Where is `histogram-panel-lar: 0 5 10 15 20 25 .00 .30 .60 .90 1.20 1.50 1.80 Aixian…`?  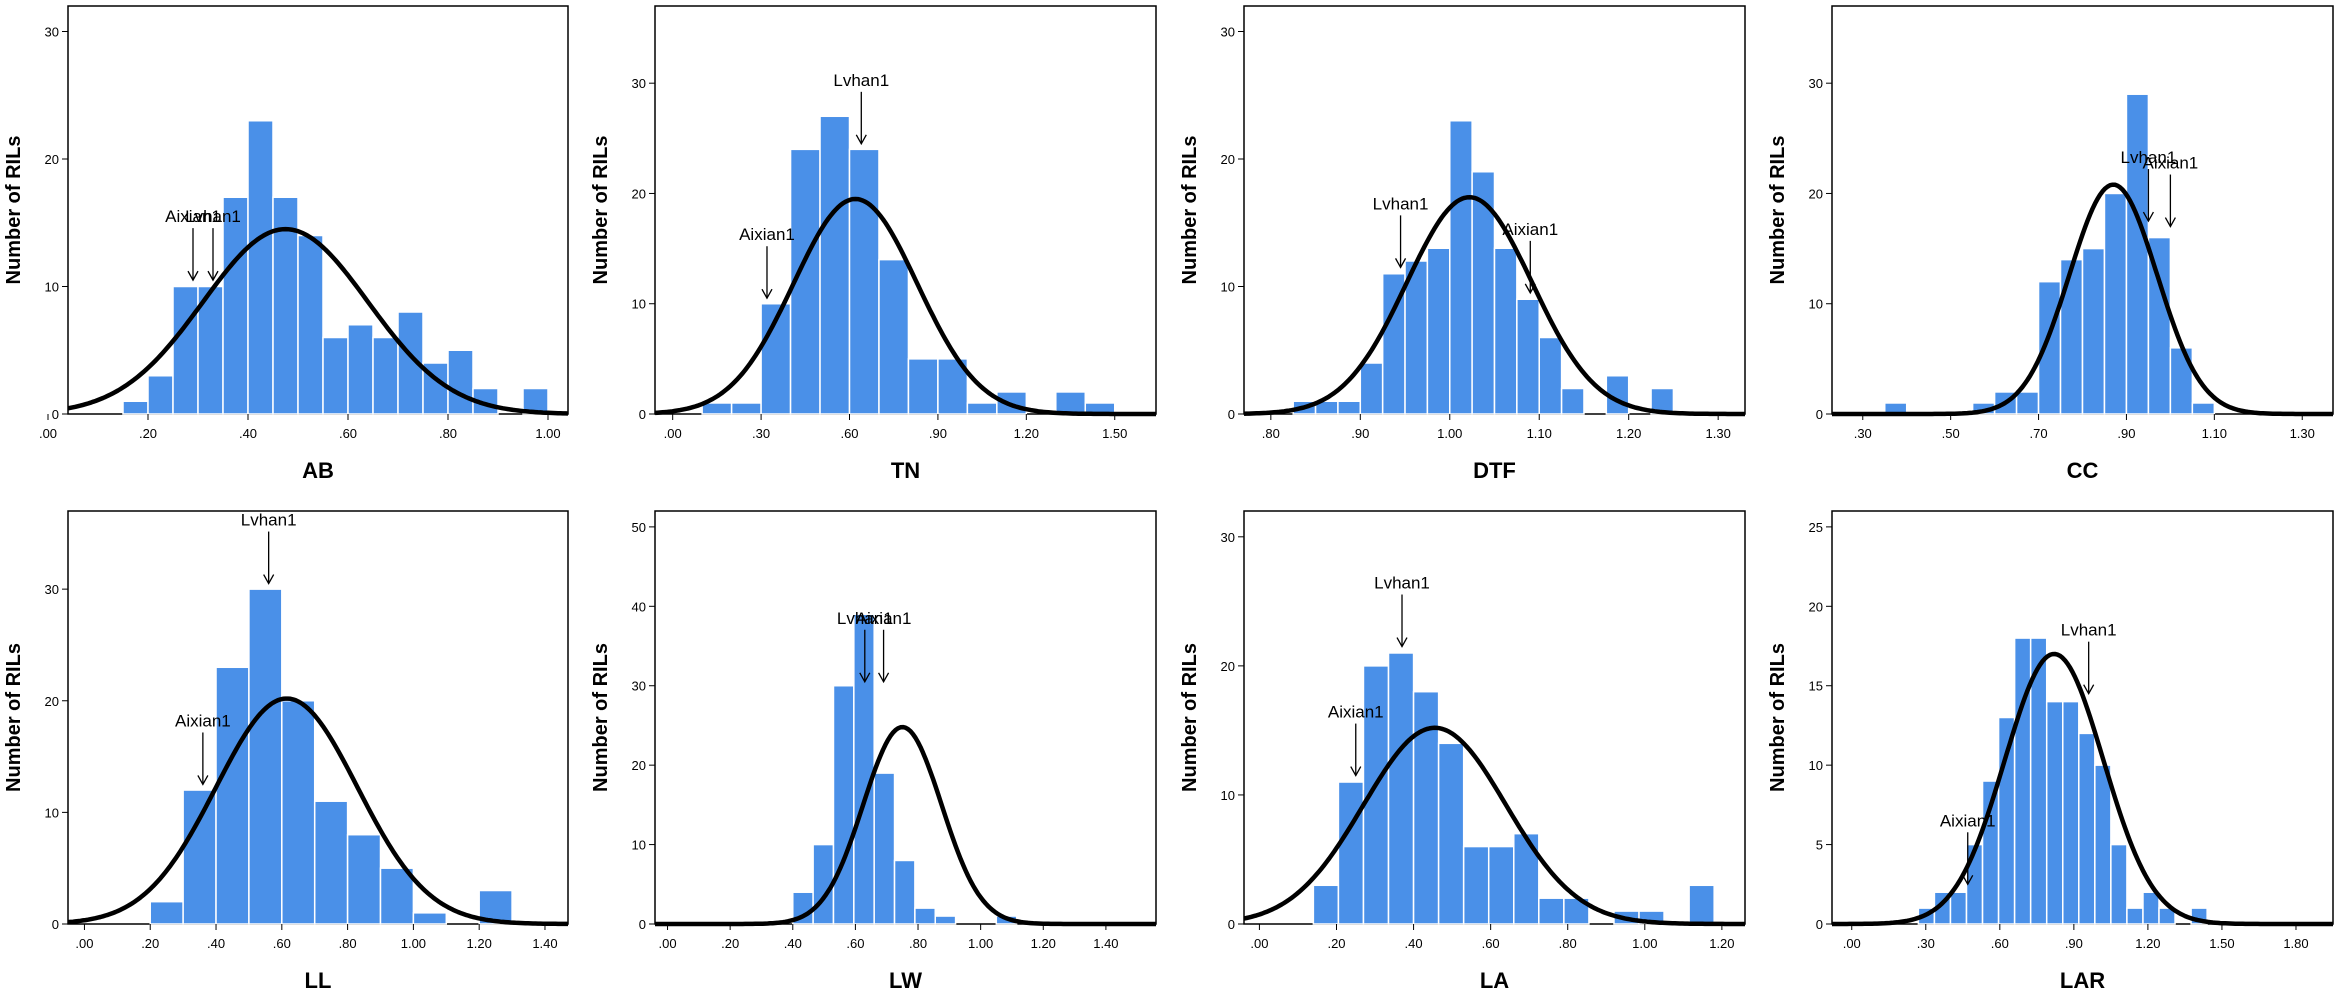
histogram-panel-lar: 0 5 10 15 20 25 .00 .30 .60 .90 1.20 1.50 1.80 Aixian… is located at coordinates (2050, 751).